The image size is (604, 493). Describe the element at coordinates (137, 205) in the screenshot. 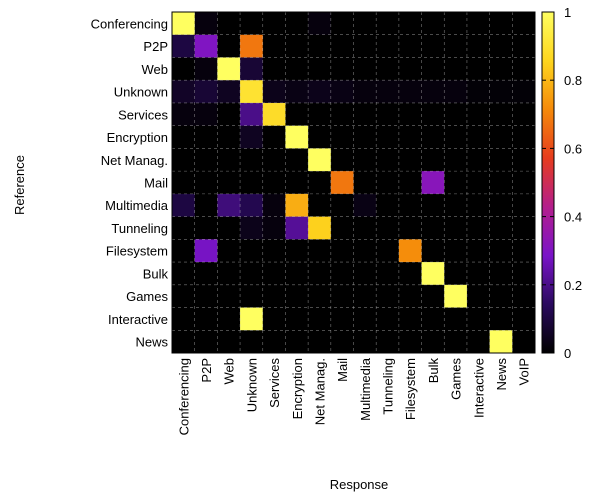

I see `y-tick-label: Multimedia` at that location.